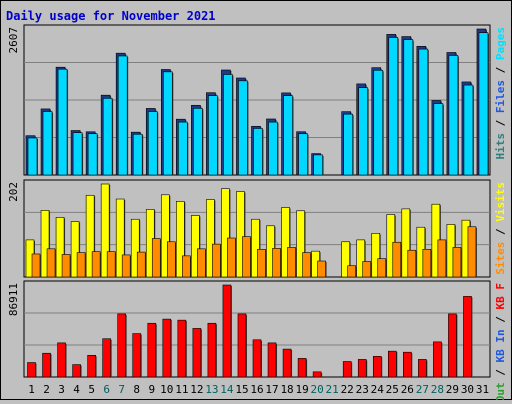 This screenshot has width=512, height=404. Describe the element at coordinates (500, 341) in the screenshot. I see `panel-legend: KB Out / KB In / KB F` at that location.